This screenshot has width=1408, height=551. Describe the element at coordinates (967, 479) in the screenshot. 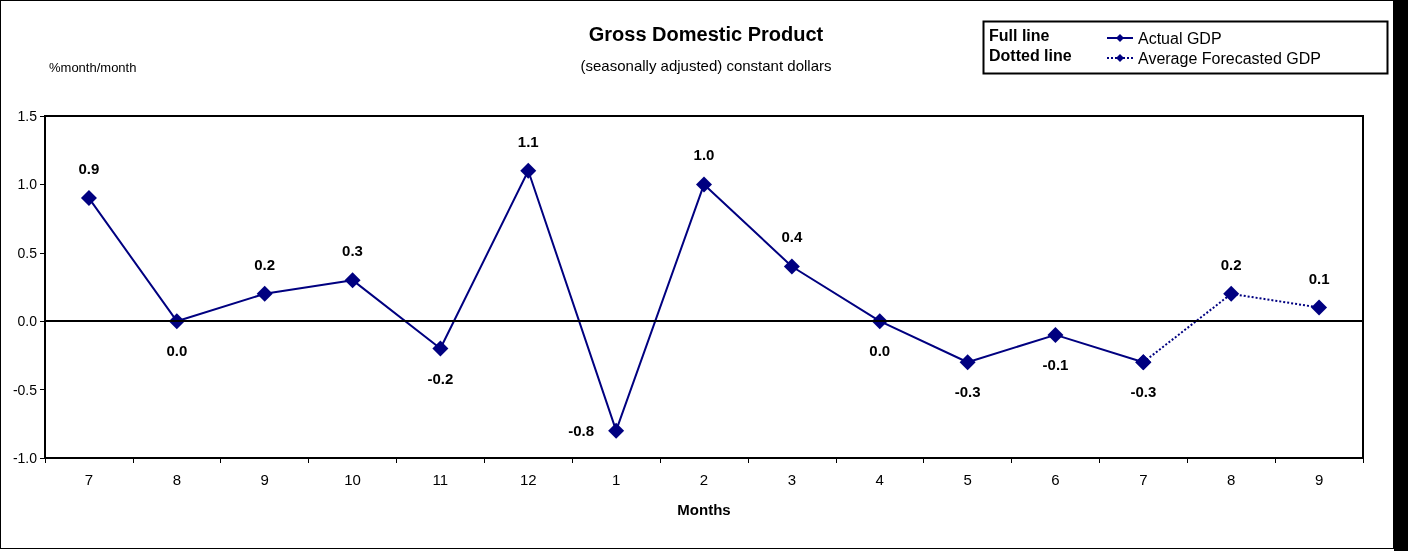

I see `x-tick-label: 5` at that location.